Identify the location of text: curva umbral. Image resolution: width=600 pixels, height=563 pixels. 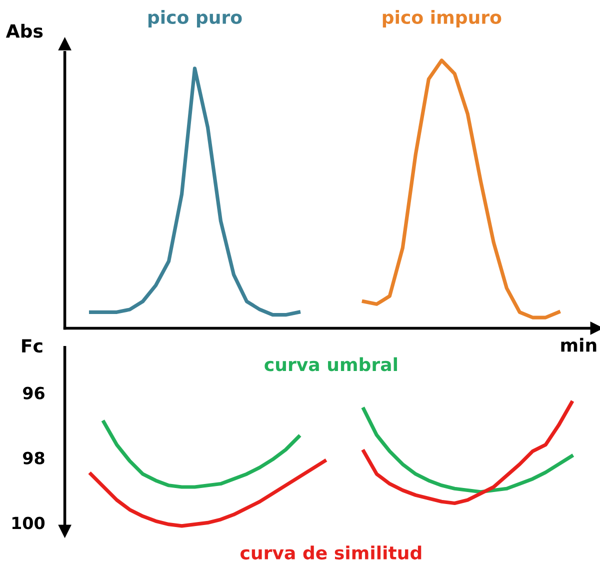
(330, 364).